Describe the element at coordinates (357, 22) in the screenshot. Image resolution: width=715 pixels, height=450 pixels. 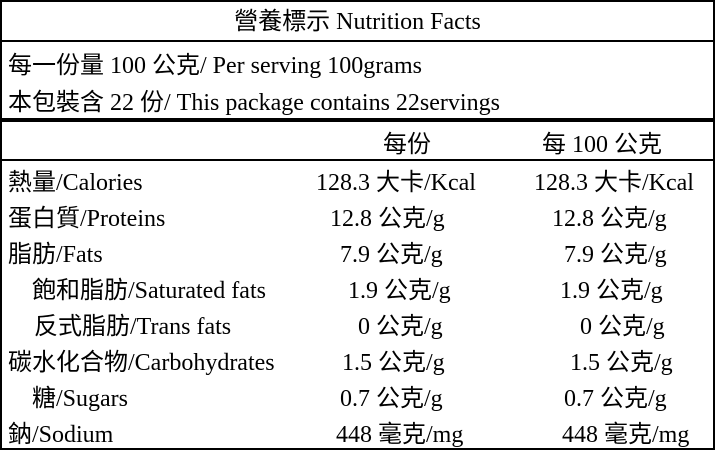
I see `label-title: 營養標示 Nutrition Facts` at that location.